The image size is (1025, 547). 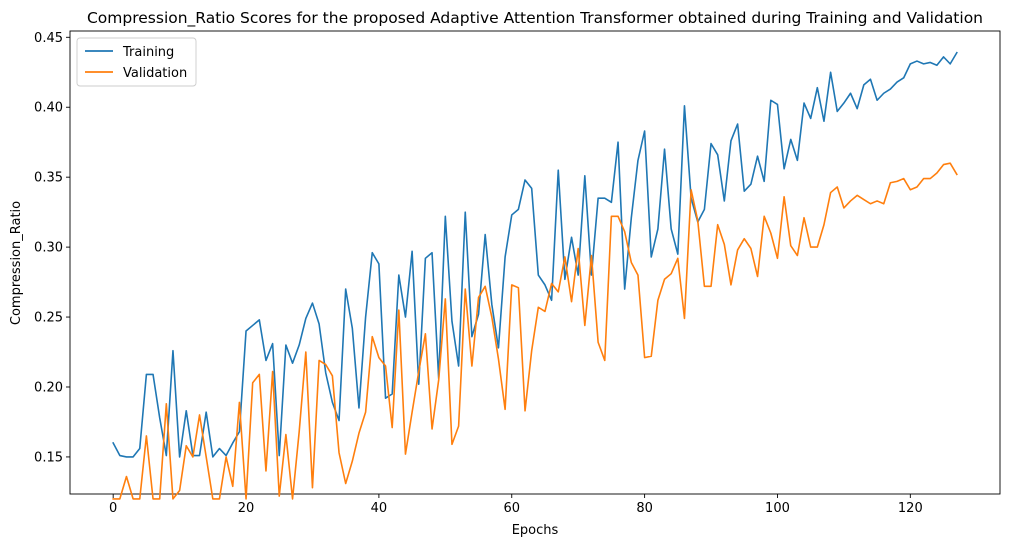 I want to click on y-axis: 0.15 0.20 0.25 0.30 0.35 0.40 0.45, so click(x=52, y=248).